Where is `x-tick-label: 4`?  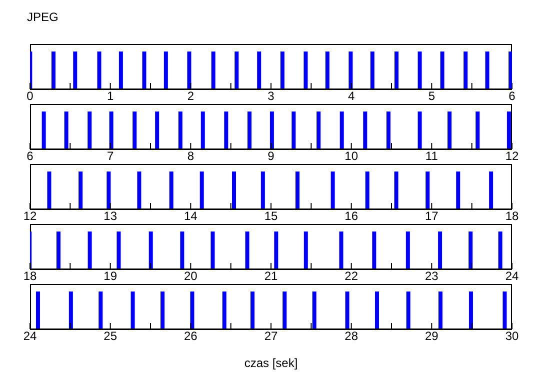
x-tick-label: 4 is located at coordinates (351, 96).